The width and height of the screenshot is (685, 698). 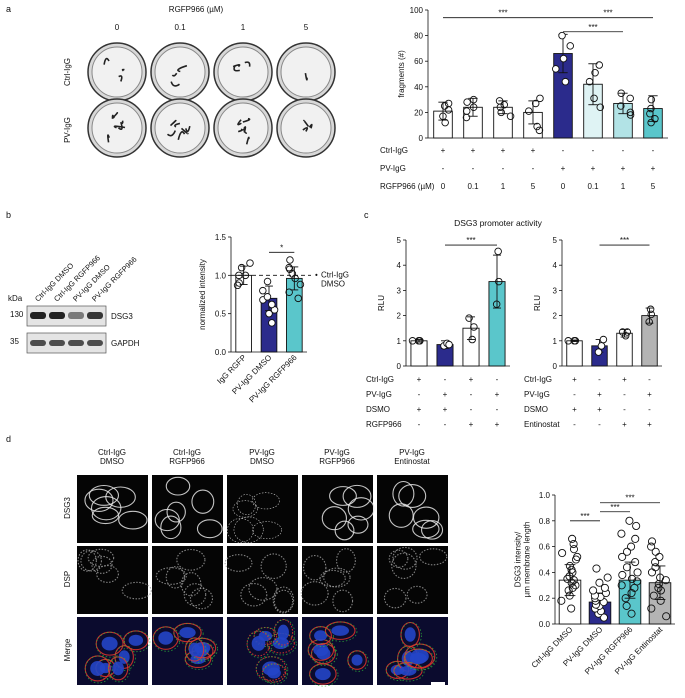 What do you see at coordinates (17, 314) in the screenshot?
I see `marker-130: 130` at bounding box center [17, 314].